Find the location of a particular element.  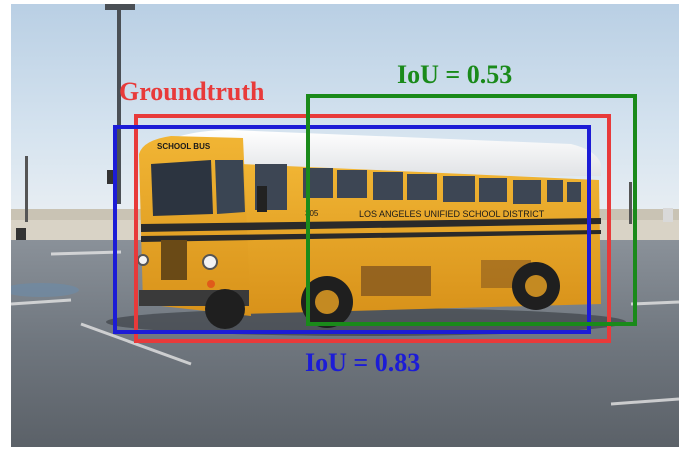

trash-bin is located at coordinates (21, 234).